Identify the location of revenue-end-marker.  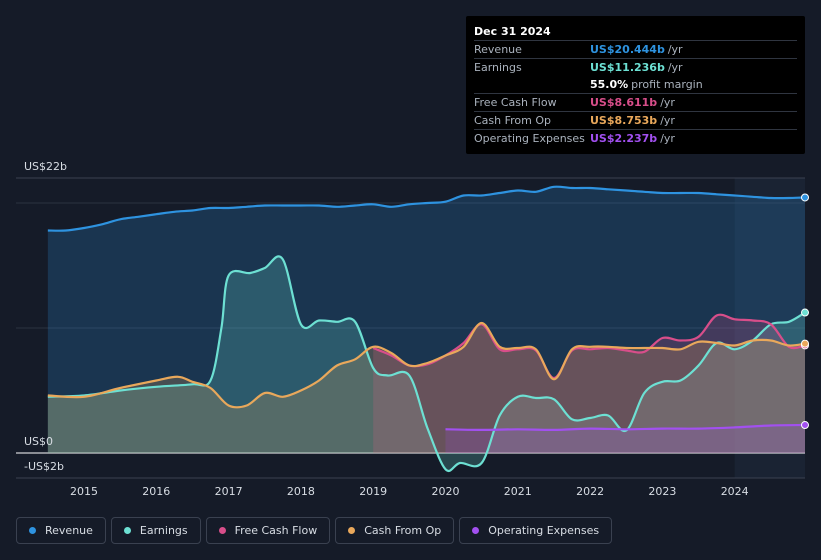
(805, 197).